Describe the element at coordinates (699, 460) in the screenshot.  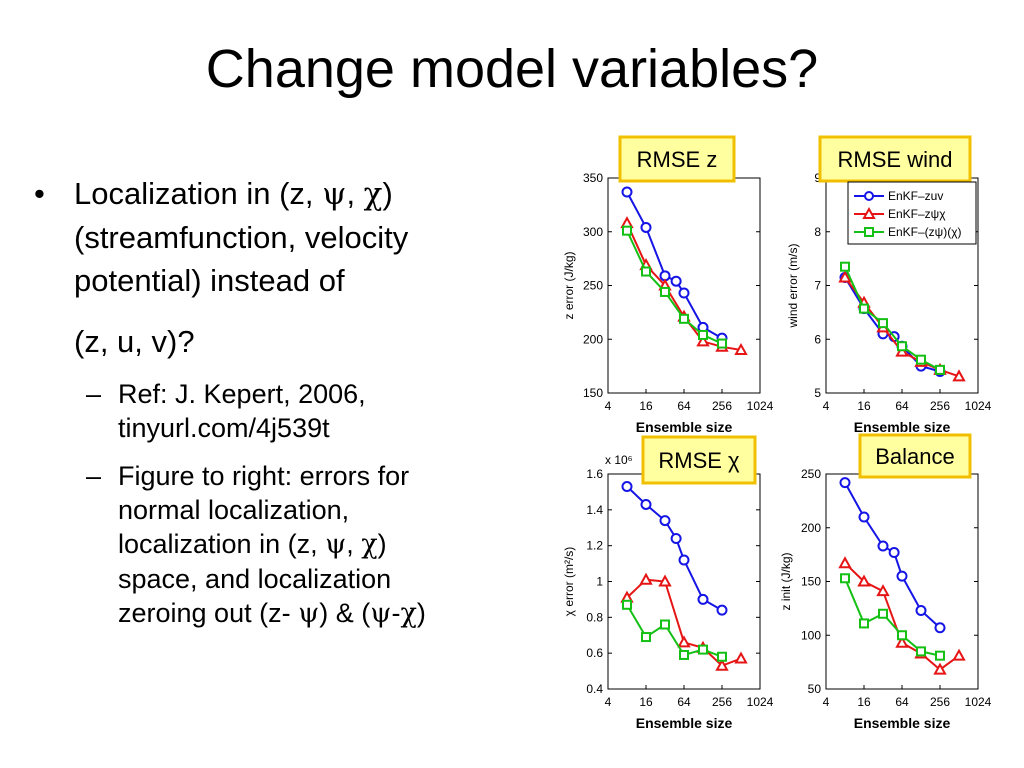
I see `chart-title: RMSE χ` at that location.